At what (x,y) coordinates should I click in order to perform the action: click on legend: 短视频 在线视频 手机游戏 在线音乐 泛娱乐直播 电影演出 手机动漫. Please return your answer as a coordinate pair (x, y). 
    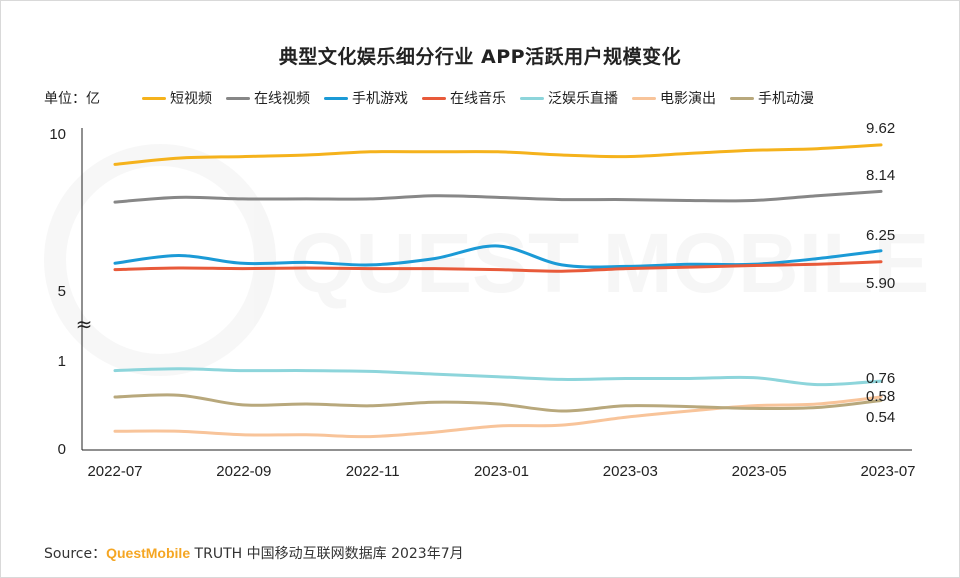
    Looking at the image, I should click on (478, 98).